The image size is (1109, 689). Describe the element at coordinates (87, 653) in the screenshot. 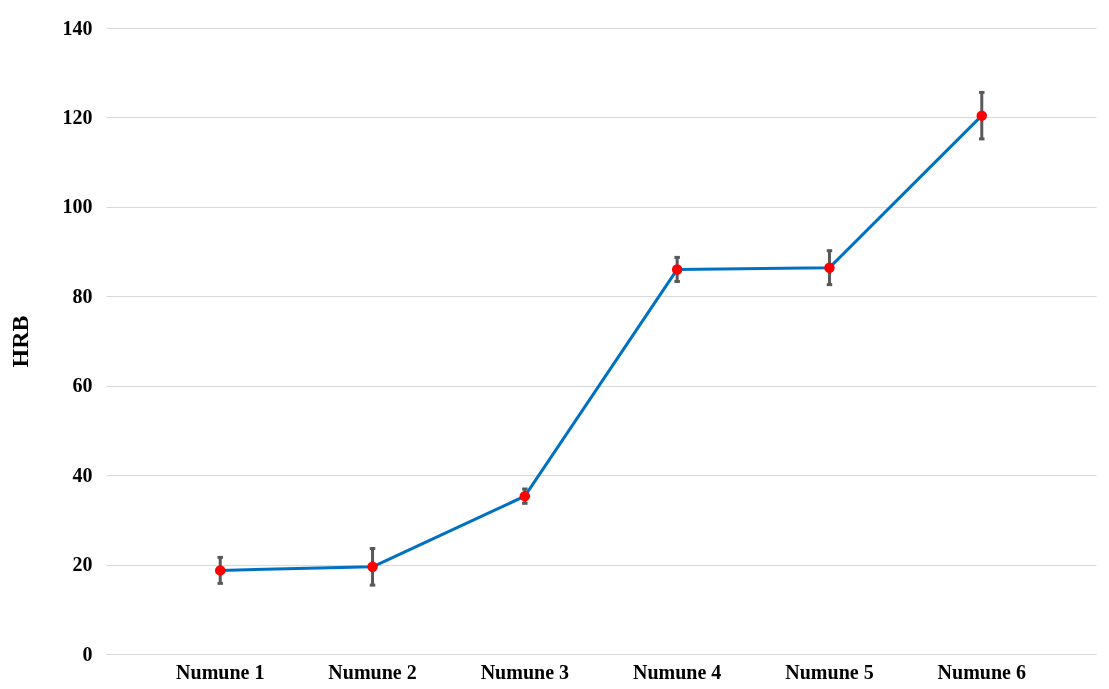

I see `y-tick-label: 0` at that location.